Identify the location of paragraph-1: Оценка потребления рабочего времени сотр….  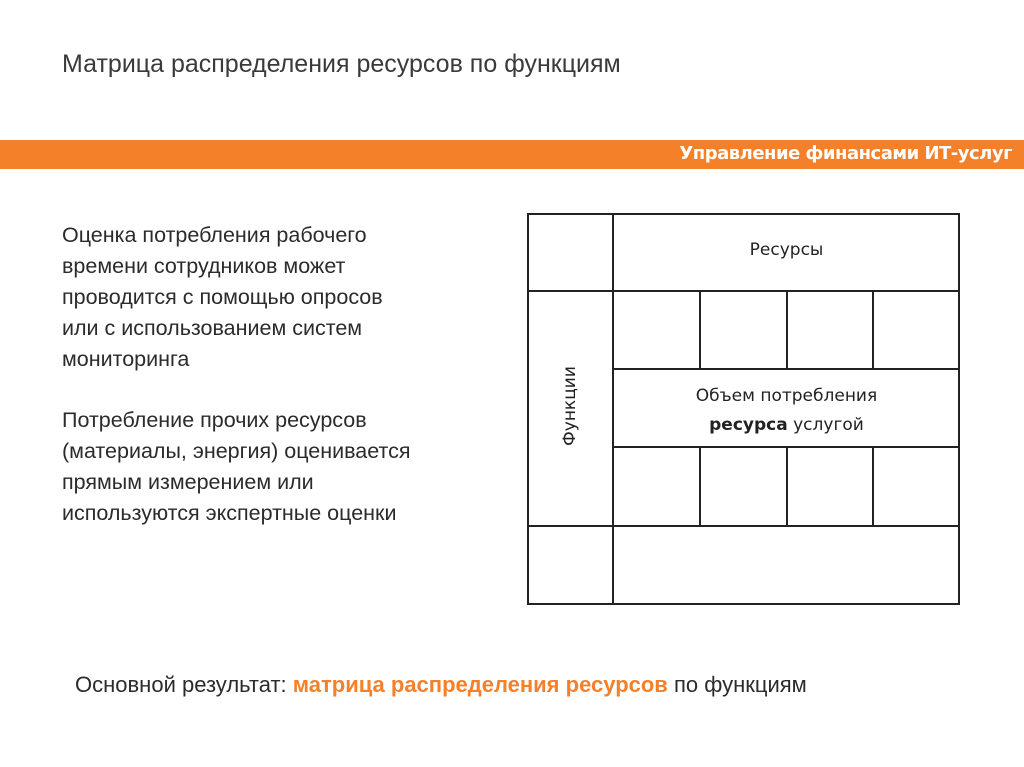
(222, 297).